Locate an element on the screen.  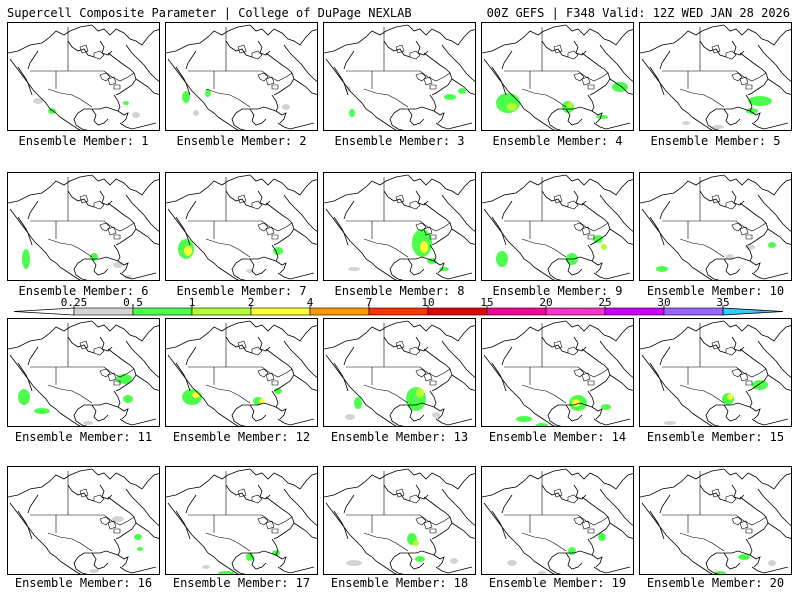
panel-caption: Ensemble Member: 8 is located at coordinates (399, 291).